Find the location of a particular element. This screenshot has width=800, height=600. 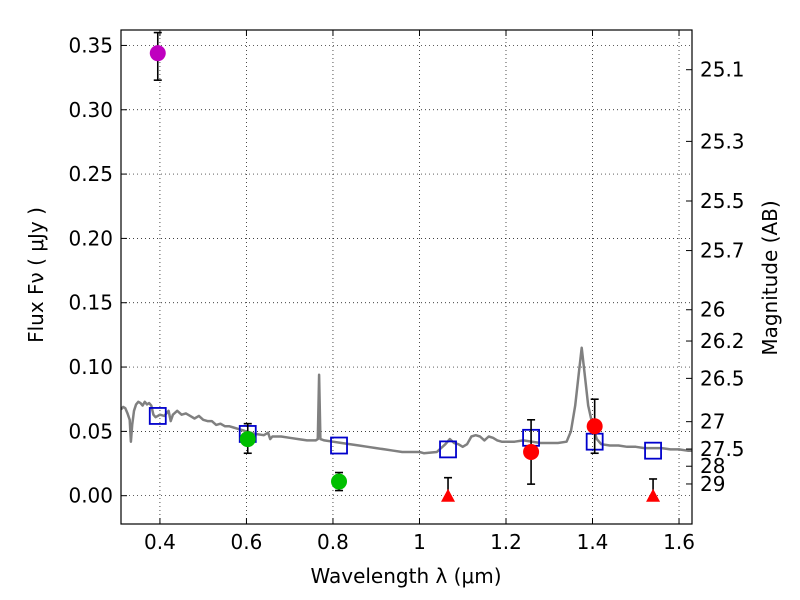

x-tick-label: 1.2 is located at coordinates (506, 542).